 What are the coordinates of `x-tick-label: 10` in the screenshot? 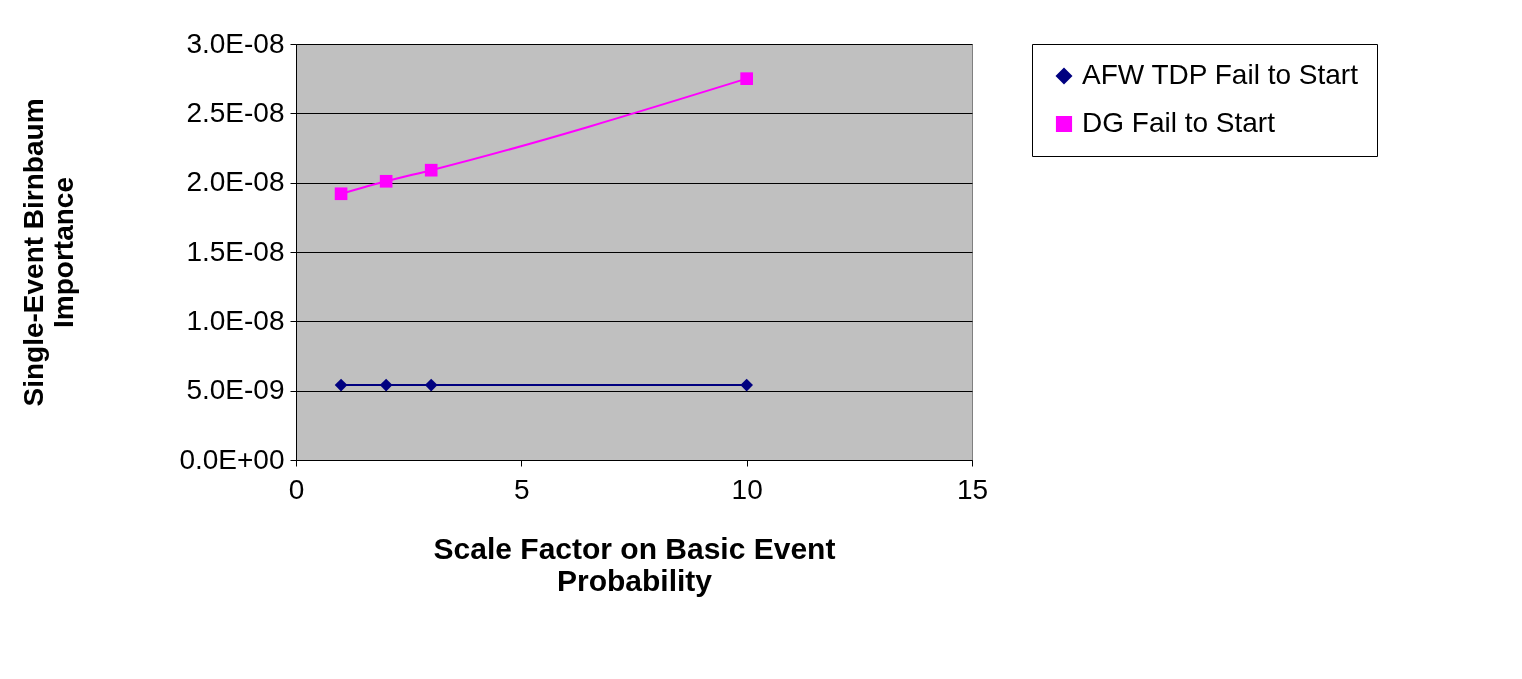 It's located at (747, 489).